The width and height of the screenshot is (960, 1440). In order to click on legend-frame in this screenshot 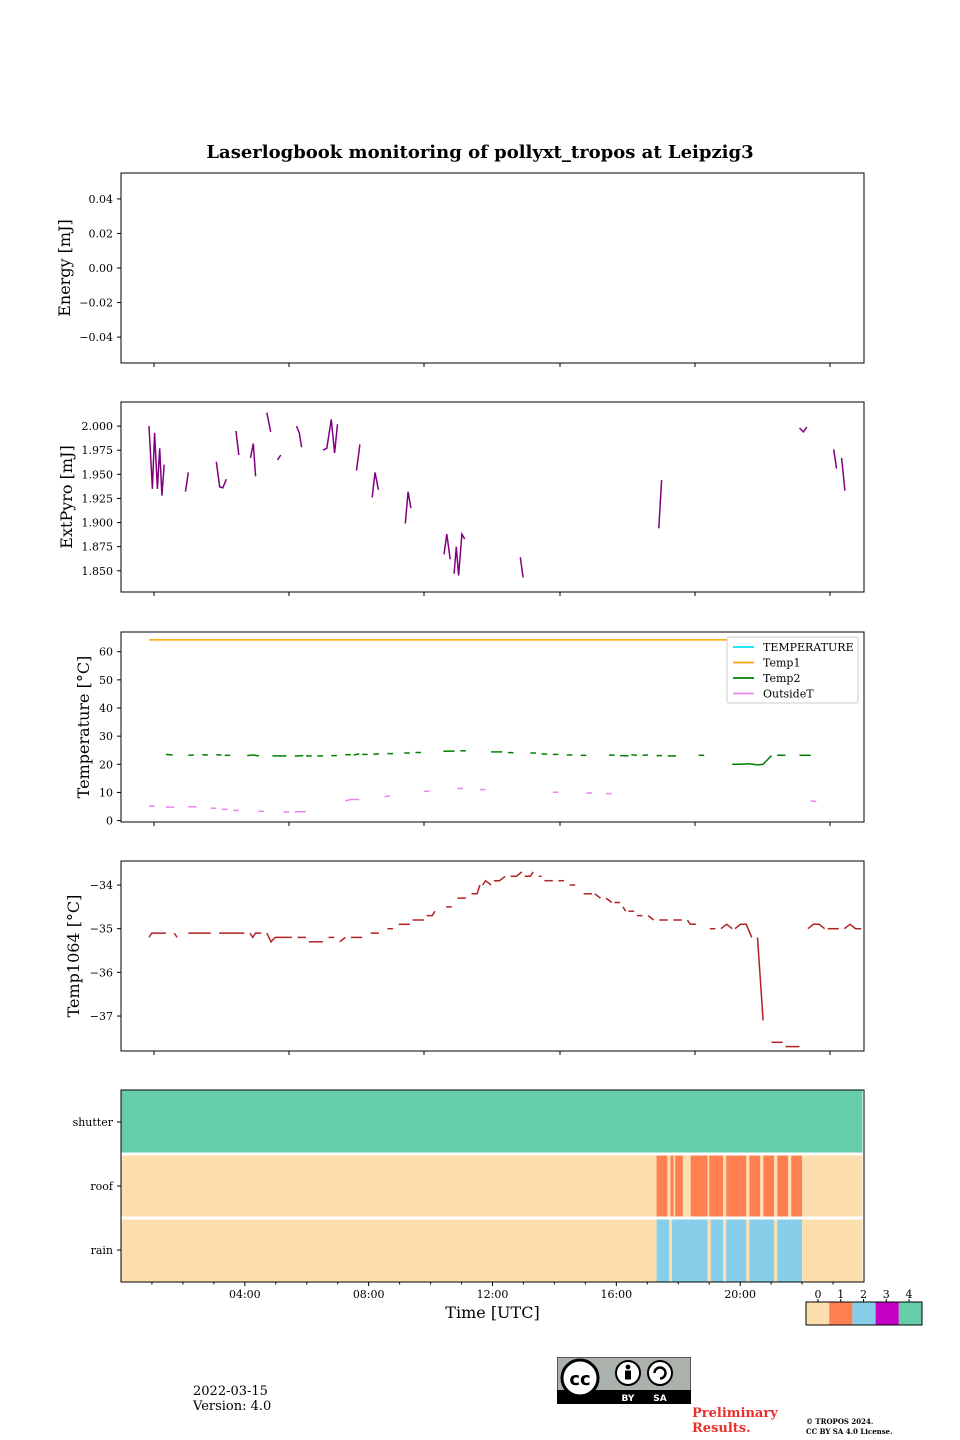, I will do `click(792, 670)`.